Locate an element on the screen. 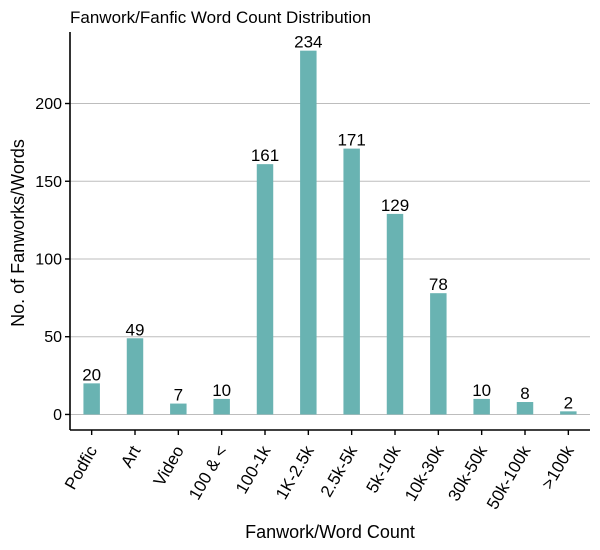 The image size is (600, 550). x-tick-label: 100 & < is located at coordinates (208, 472).